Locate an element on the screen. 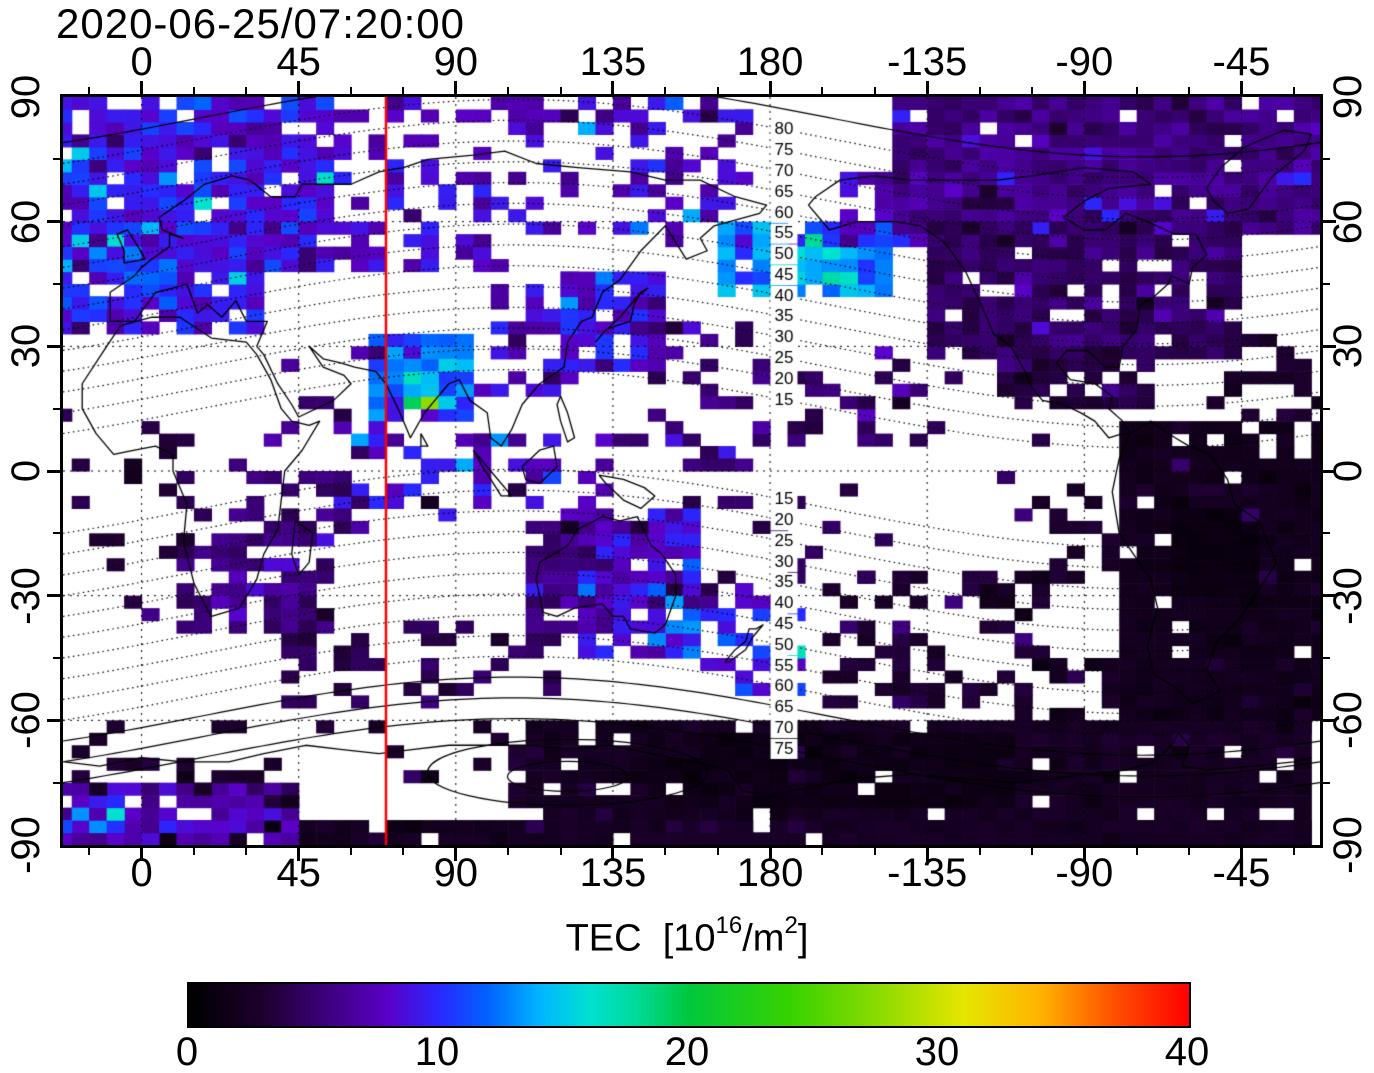 This screenshot has height=1073, width=1374. lon-tick-label-top-45: 45 is located at coordinates (298, 62).